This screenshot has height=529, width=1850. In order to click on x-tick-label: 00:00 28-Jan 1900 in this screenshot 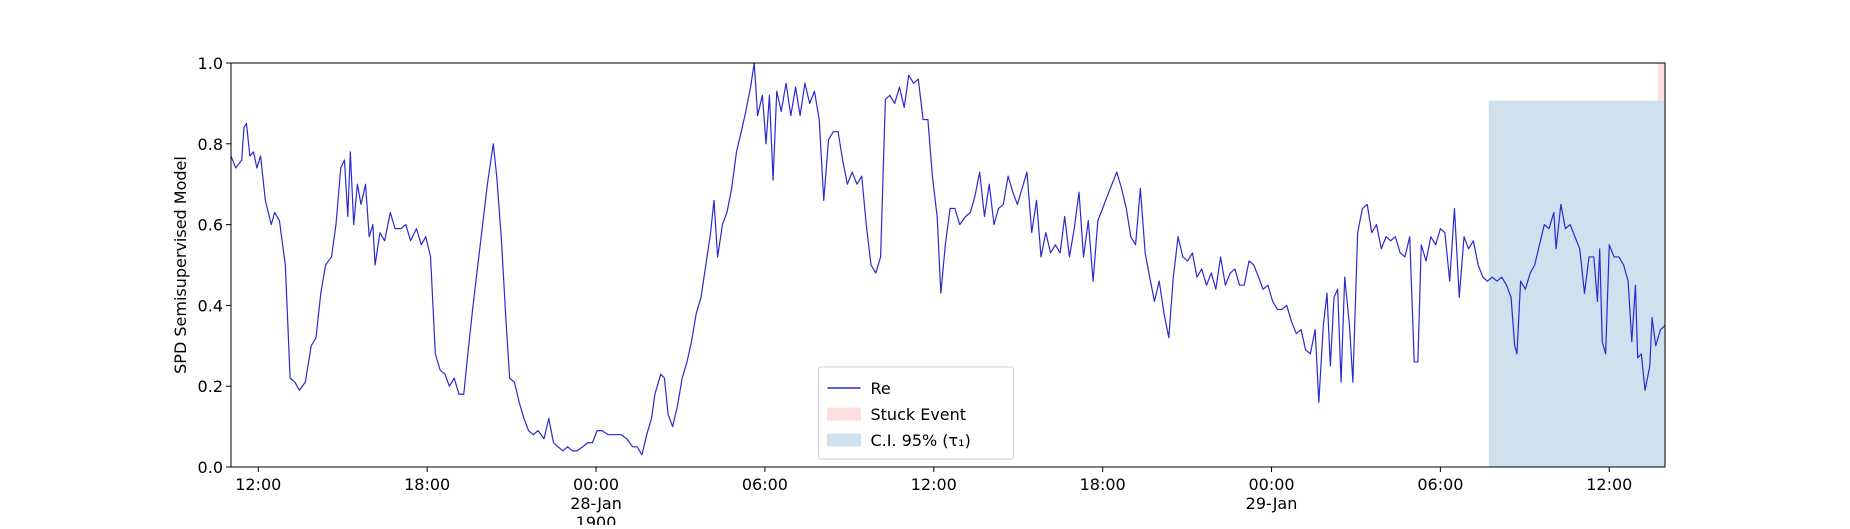, I will do `click(596, 500)`.